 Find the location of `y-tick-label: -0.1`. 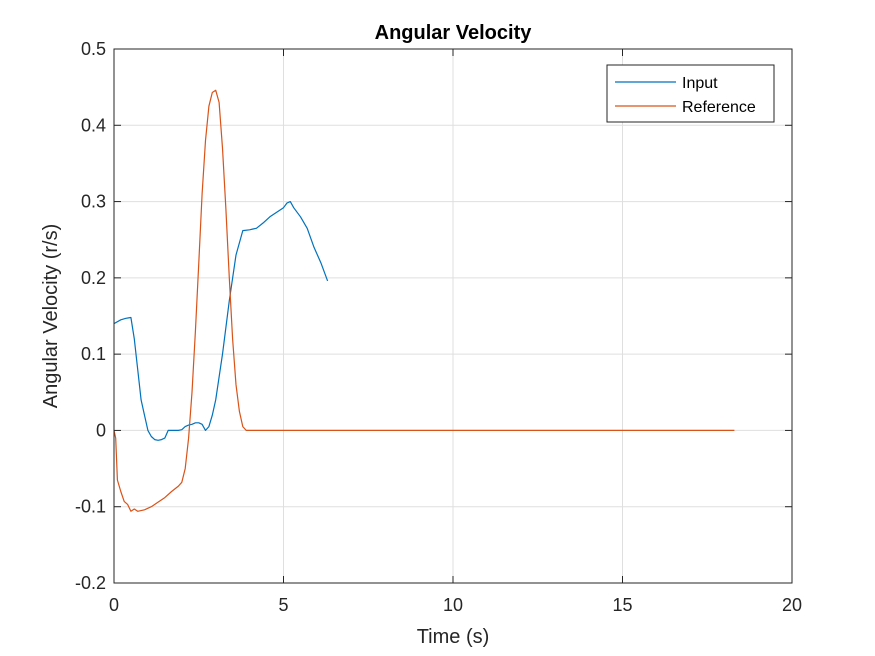

y-tick-label: -0.1 is located at coordinates (90, 507).